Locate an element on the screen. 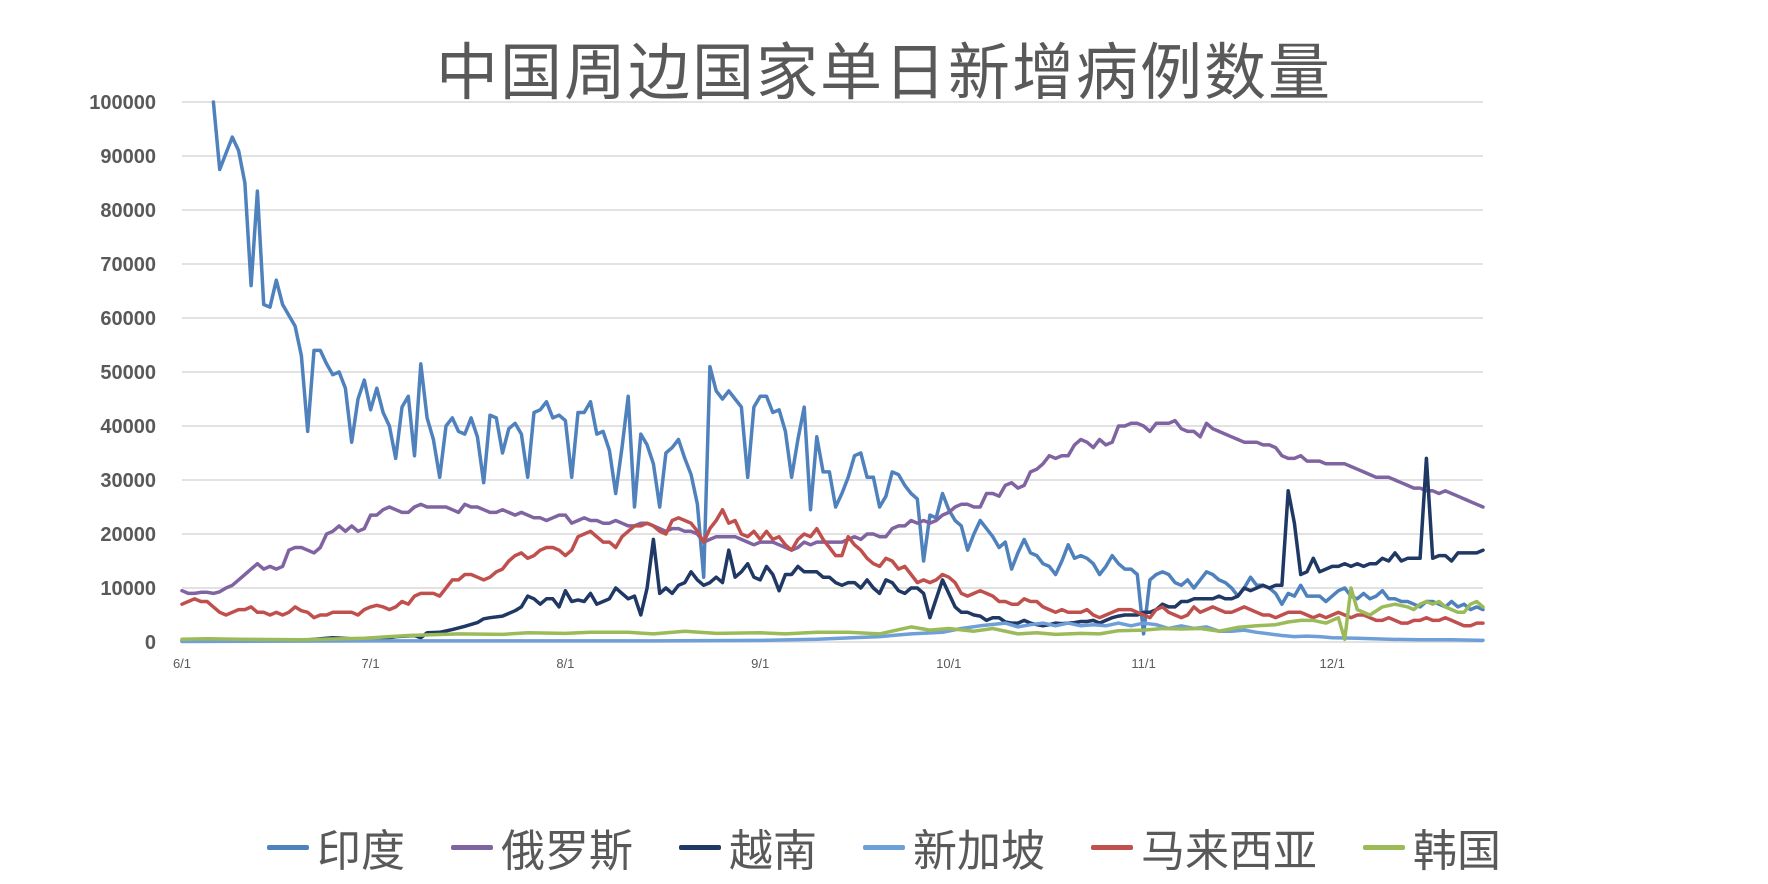  x-tick-label: 12/1 is located at coordinates (1332, 663).